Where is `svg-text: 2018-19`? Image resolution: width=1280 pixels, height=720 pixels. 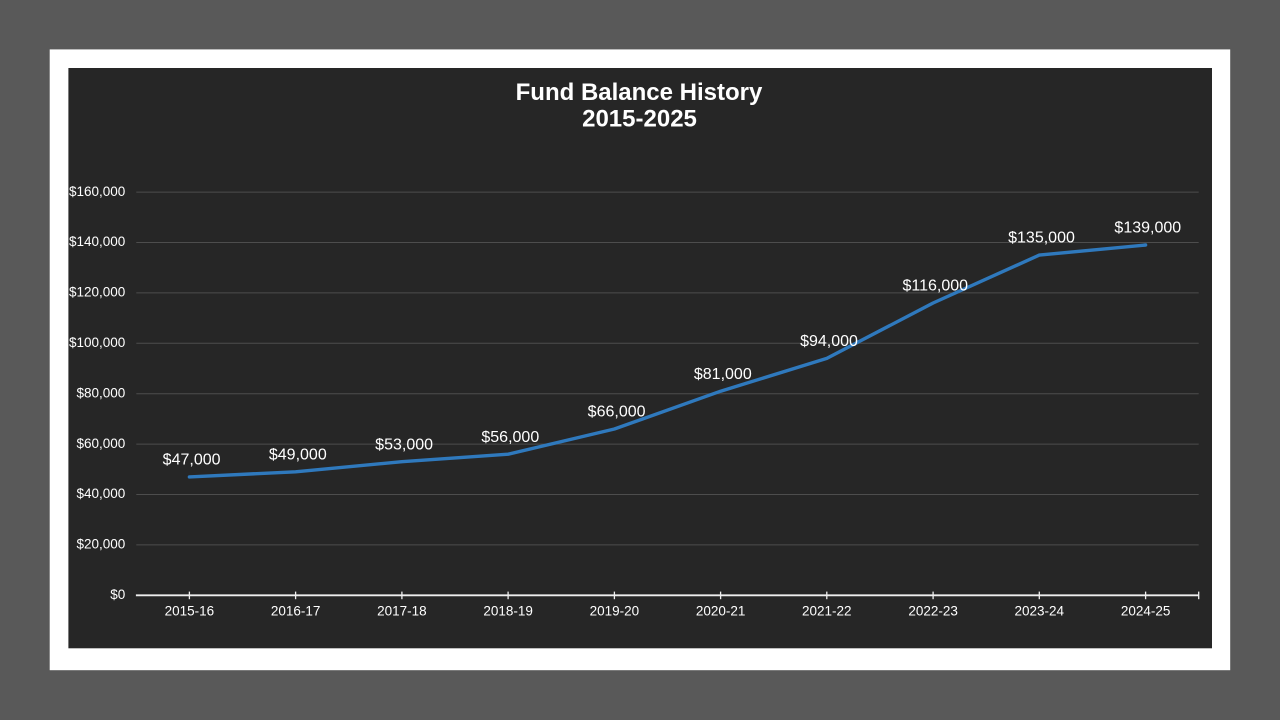 svg-text: 2018-19 is located at coordinates (508, 611).